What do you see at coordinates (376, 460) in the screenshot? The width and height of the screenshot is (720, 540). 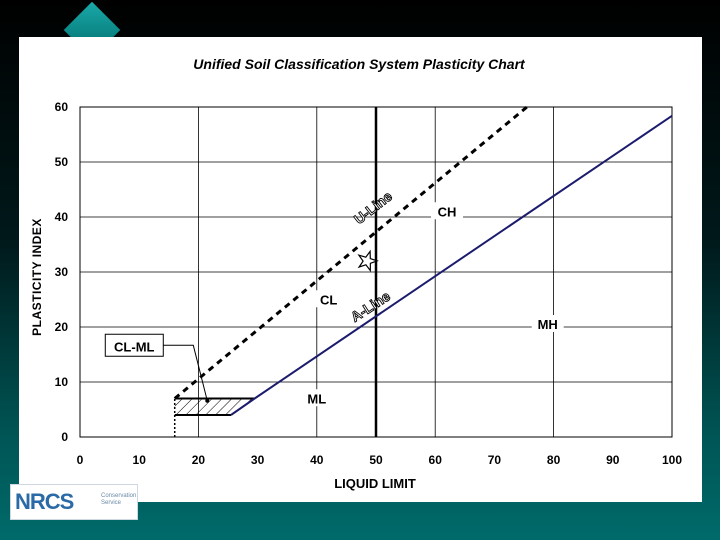 I see `x-tick-label: 50` at bounding box center [376, 460].